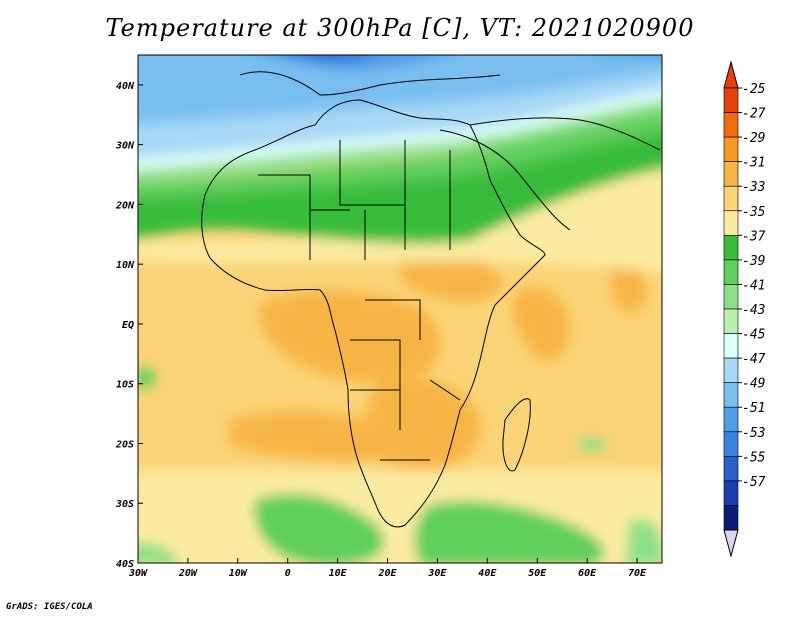 Image resolution: width=800 pixels, height=618 pixels. Describe the element at coordinates (753, 138) in the screenshot. I see `colorbar-label: -29` at that location.